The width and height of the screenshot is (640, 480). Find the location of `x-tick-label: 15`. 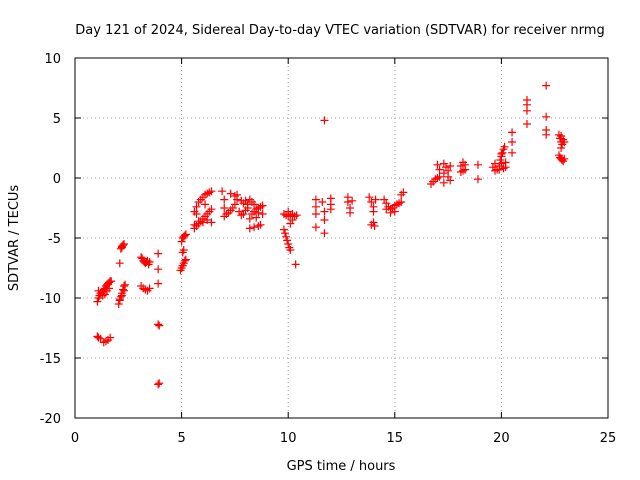

x-tick-label: 15 is located at coordinates (395, 438).